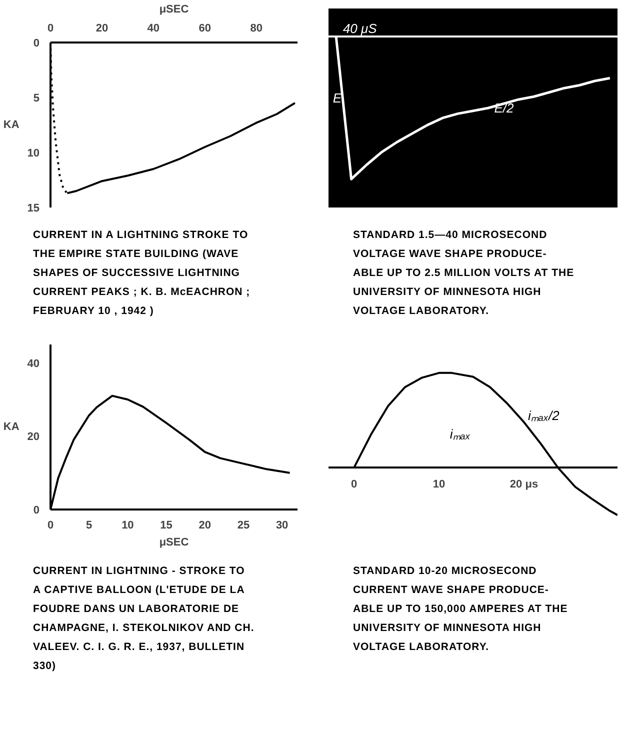 This screenshot has height=733, width=640. Describe the element at coordinates (33, 154) in the screenshot. I see `y-tick-label: 10` at that location.